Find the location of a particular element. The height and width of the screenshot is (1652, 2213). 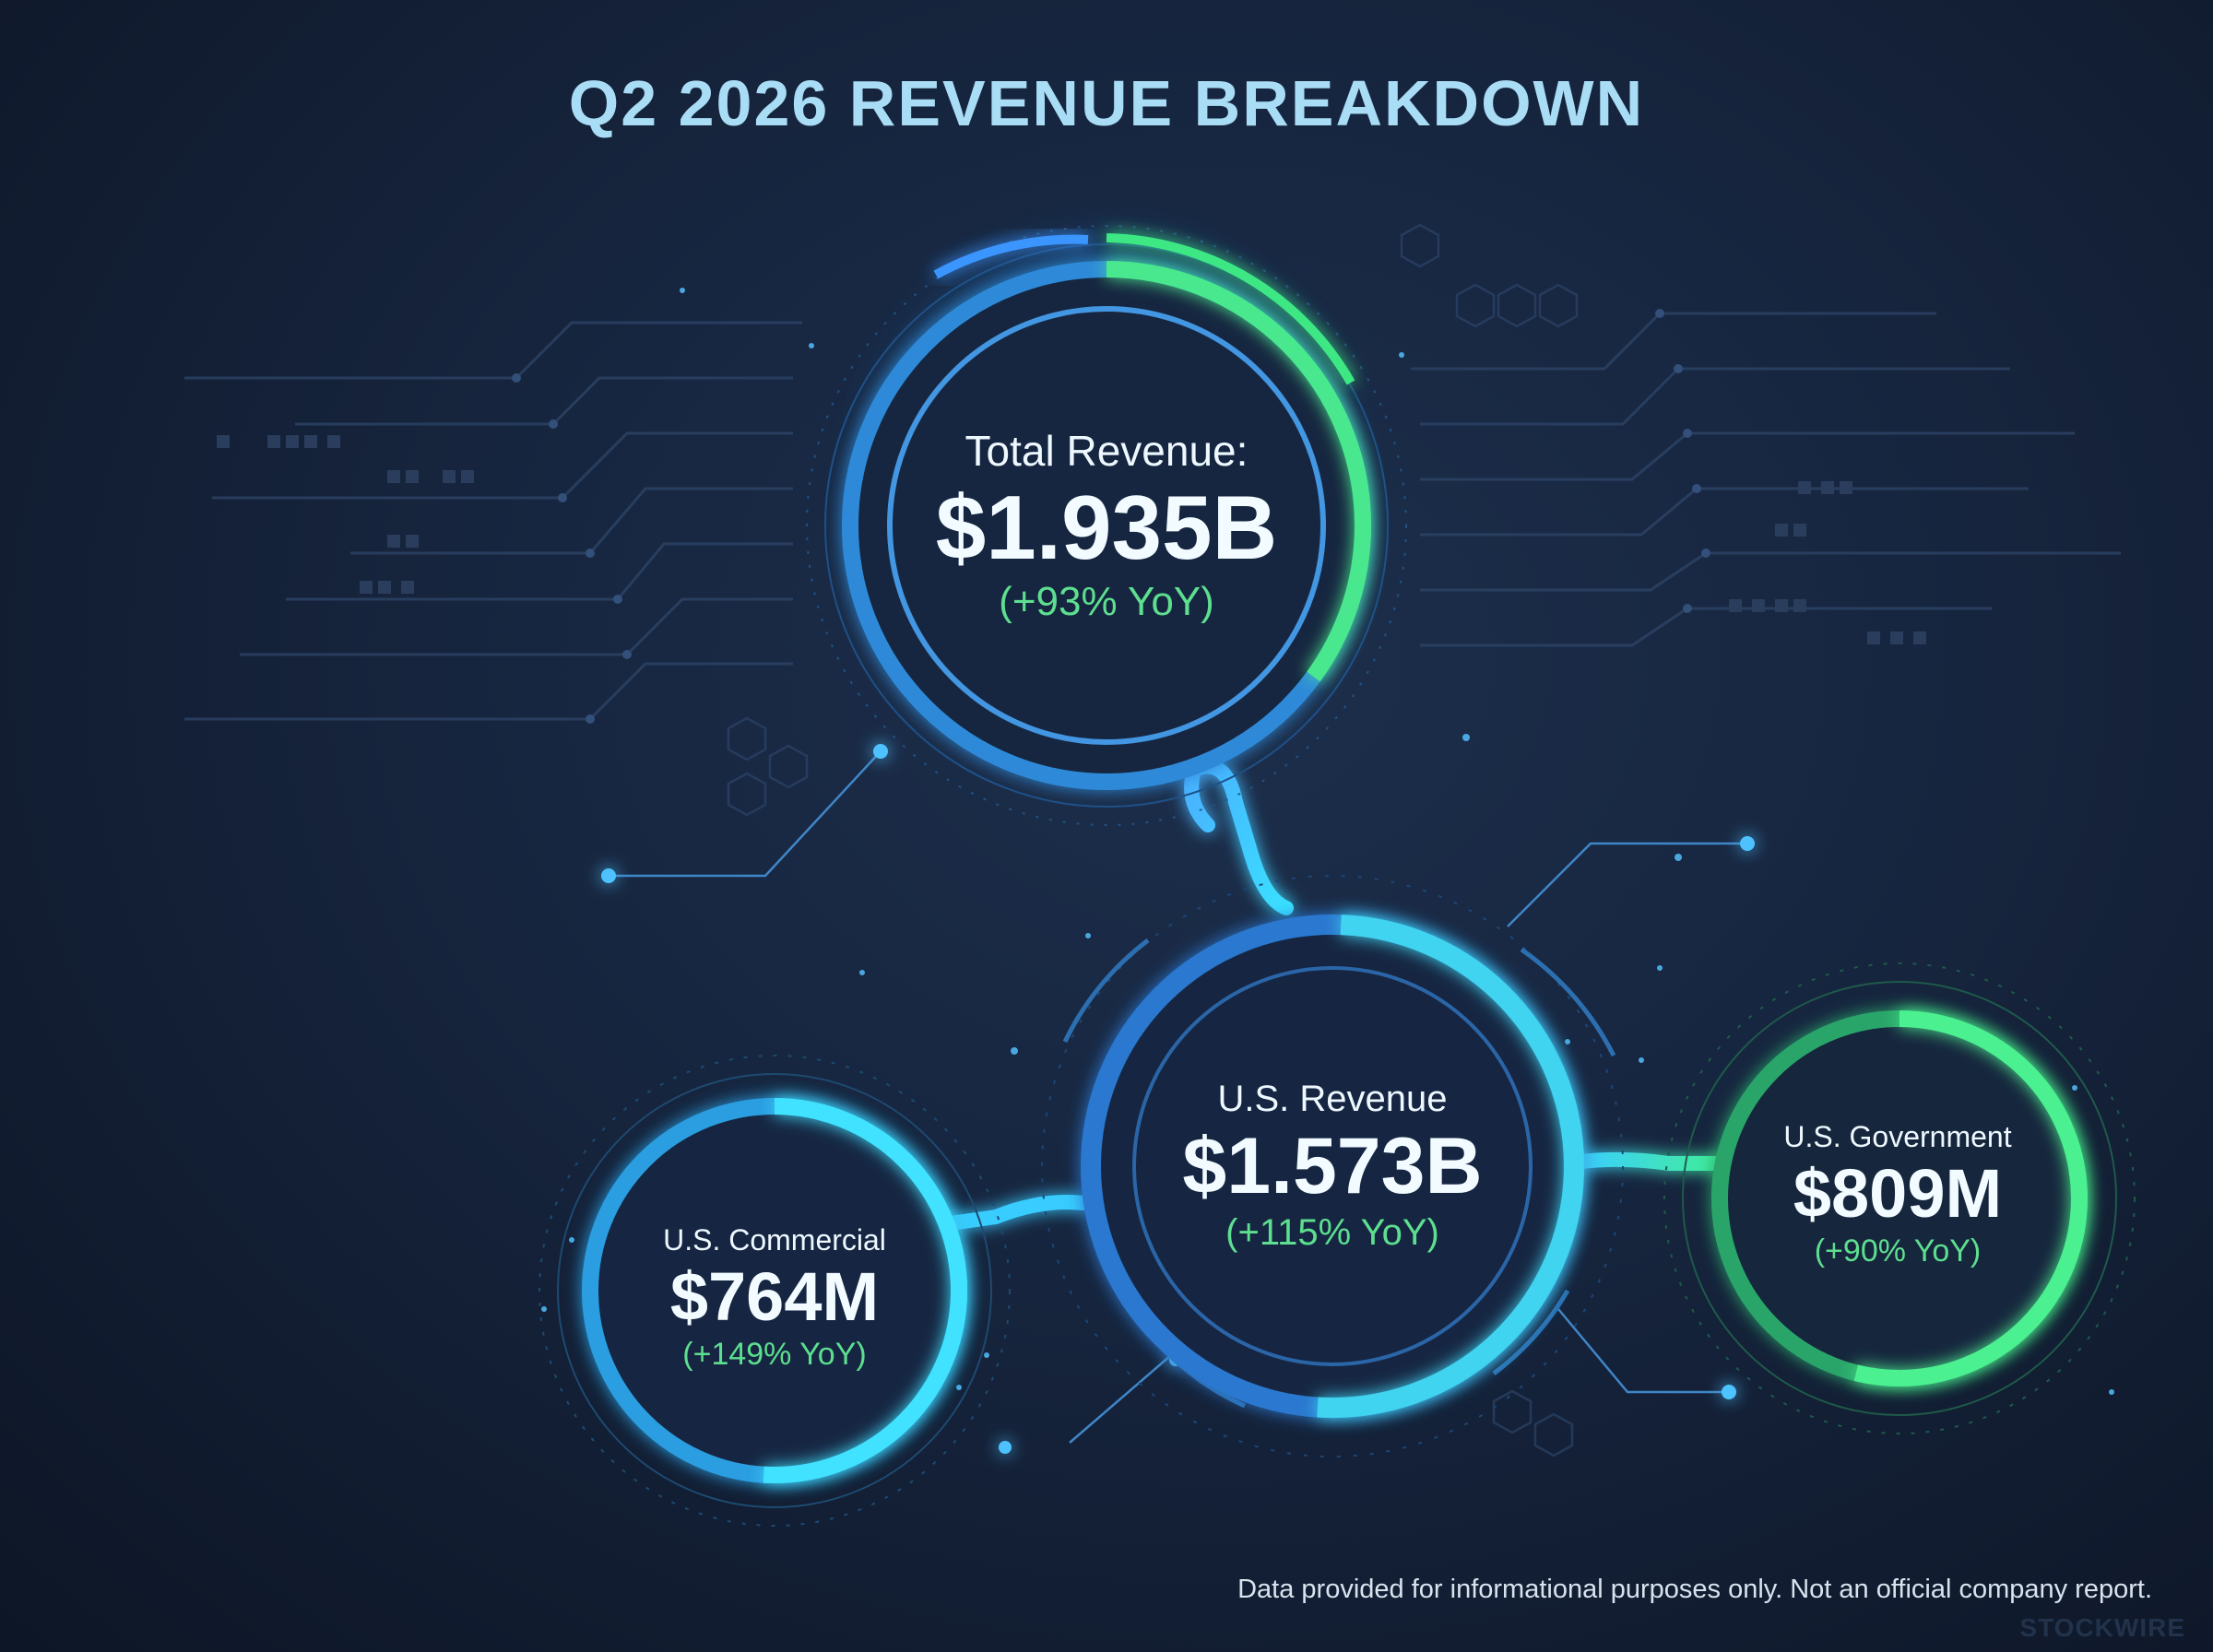

us-revenue-ring is located at coordinates (1332, 1166).